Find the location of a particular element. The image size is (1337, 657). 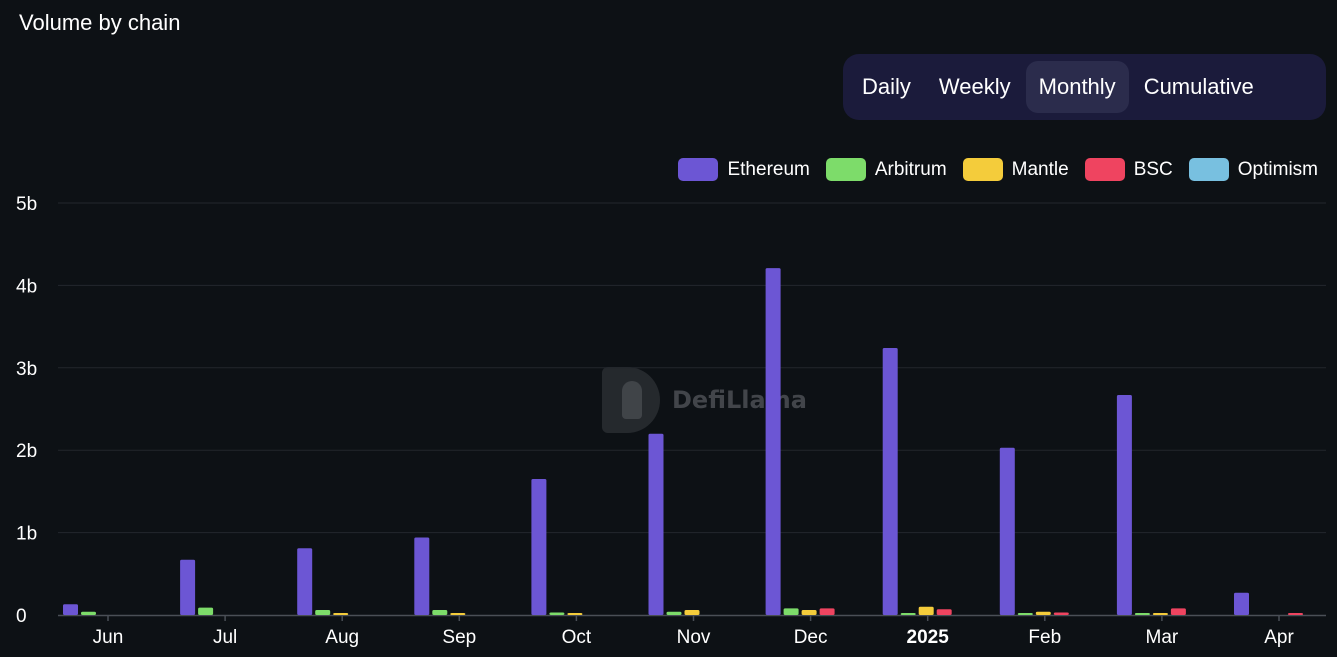

x-tick-label: Sep is located at coordinates (459, 637).